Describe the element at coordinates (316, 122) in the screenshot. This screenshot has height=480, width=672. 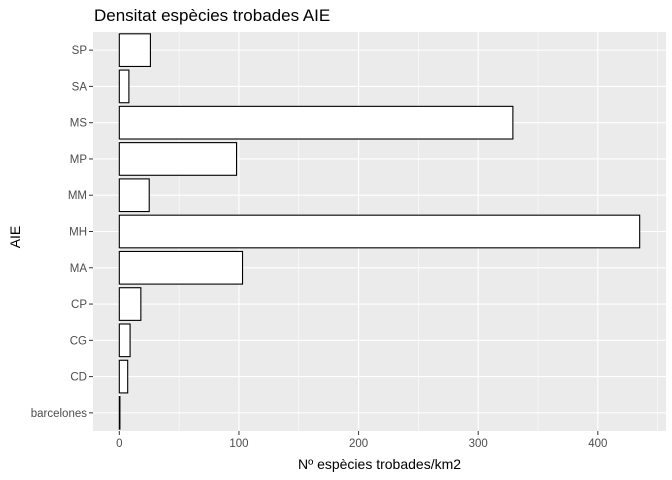
I see `bar-MS` at that location.